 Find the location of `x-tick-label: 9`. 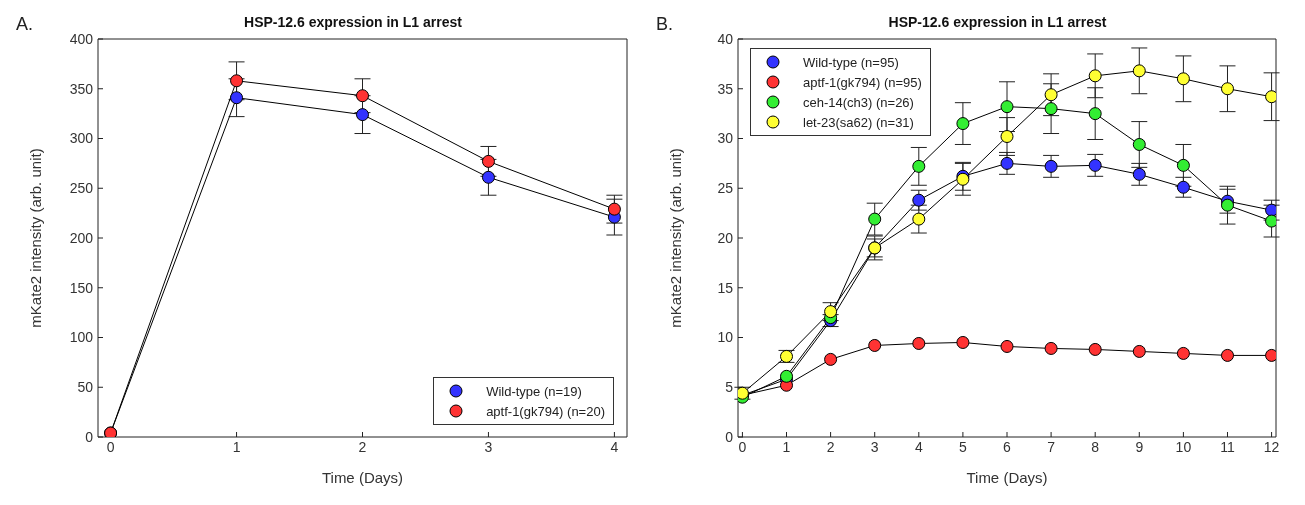

x-tick-label: 9 is located at coordinates (1139, 446).